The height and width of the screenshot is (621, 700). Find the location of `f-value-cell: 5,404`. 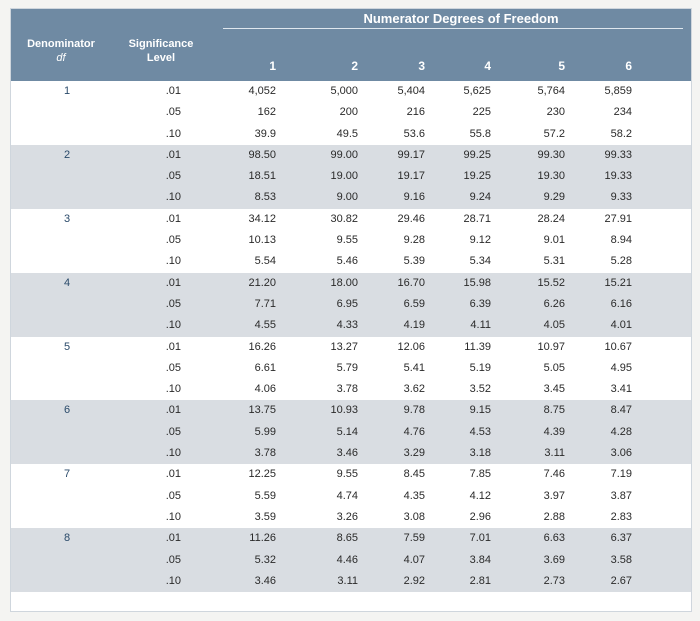

f-value-cell: 5,404 is located at coordinates (411, 91).